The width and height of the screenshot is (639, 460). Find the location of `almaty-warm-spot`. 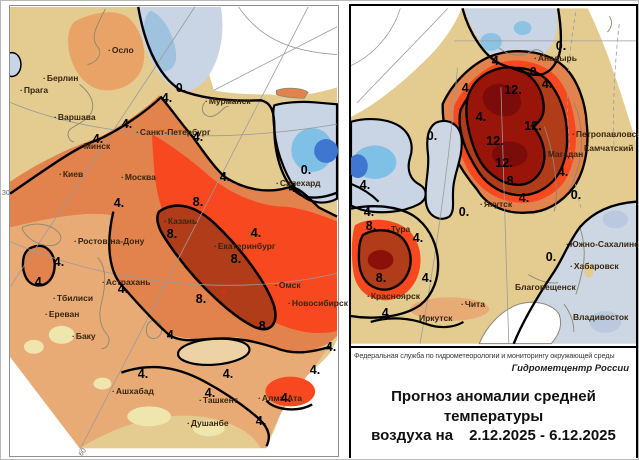

almaty-warm-spot is located at coordinates (290, 391).